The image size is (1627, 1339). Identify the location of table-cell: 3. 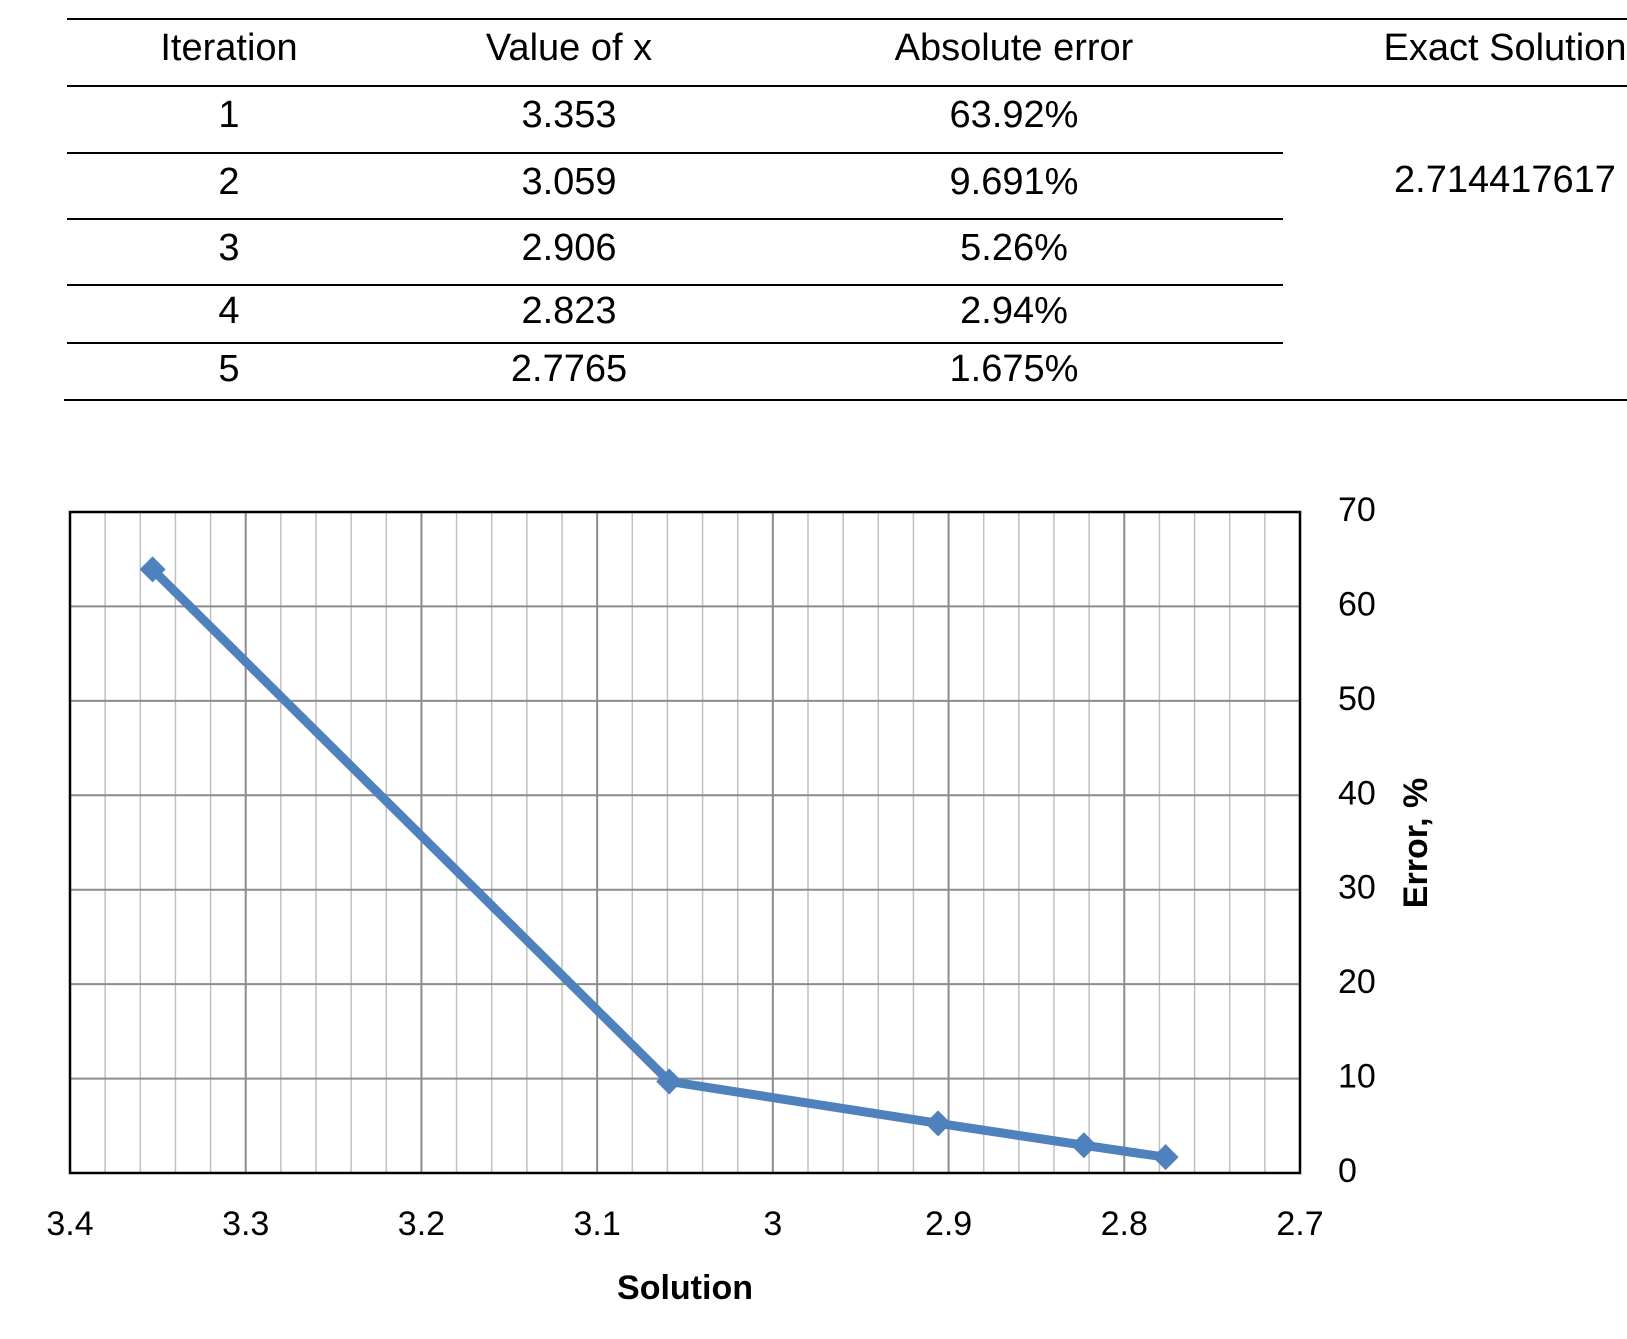
(228, 248).